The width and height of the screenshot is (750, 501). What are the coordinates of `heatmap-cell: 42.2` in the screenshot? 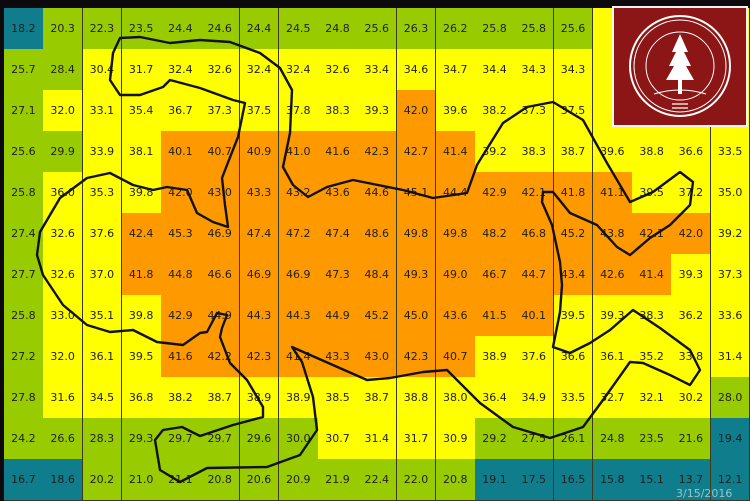 It's located at (220, 357).